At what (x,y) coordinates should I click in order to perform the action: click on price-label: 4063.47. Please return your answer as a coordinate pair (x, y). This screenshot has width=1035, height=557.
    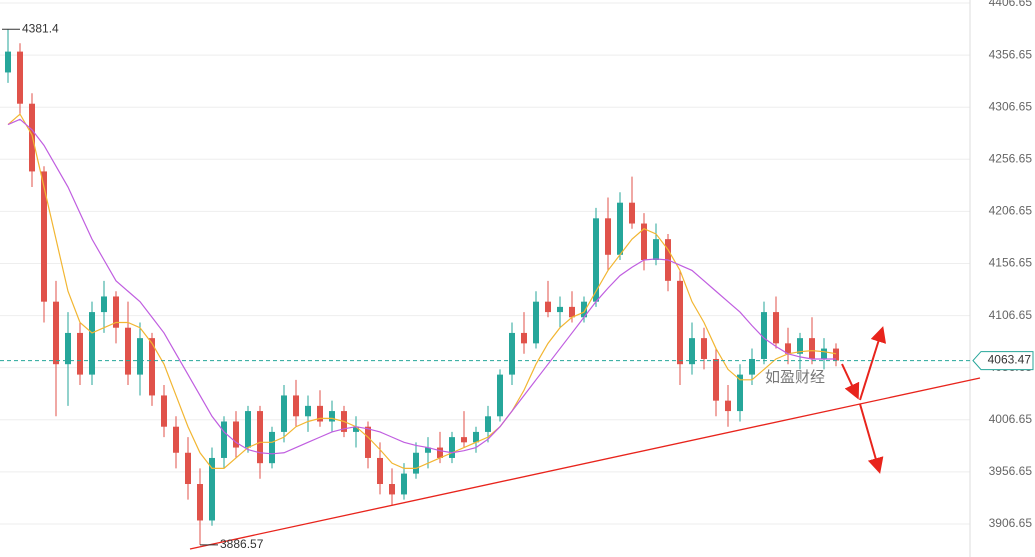
    Looking at the image, I should click on (1010, 360).